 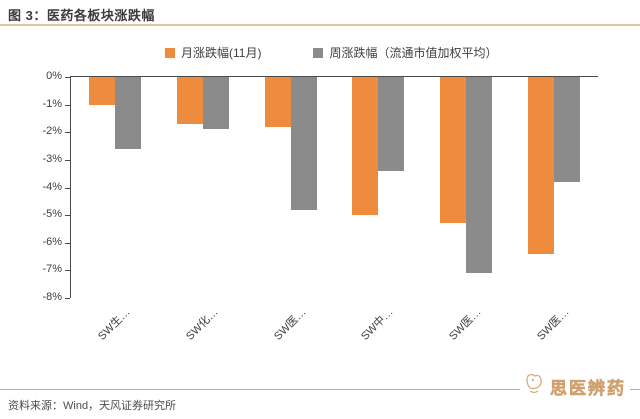 What do you see at coordinates (535, 386) in the screenshot?
I see `bird-doodle-icon` at bounding box center [535, 386].